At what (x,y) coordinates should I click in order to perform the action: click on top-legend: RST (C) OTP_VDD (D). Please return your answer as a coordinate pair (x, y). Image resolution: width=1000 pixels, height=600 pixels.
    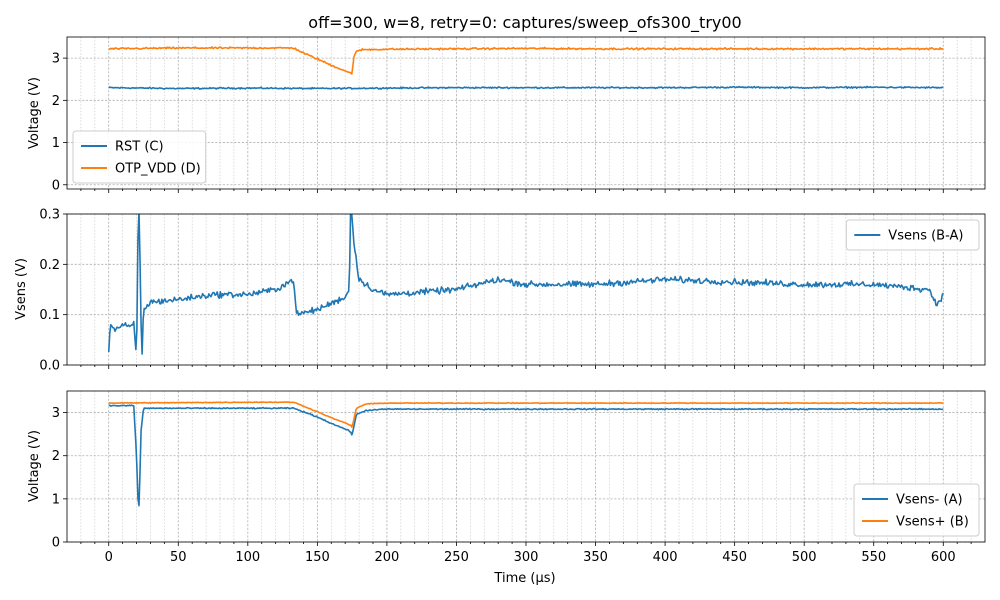
    Looking at the image, I should click on (139, 157).